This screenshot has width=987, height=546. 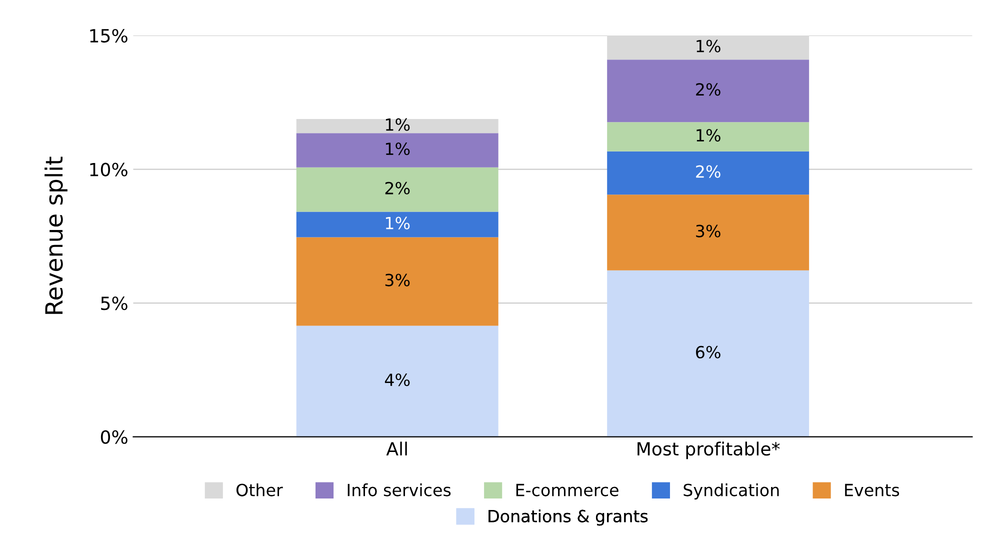 I want to click on legend-label: Donations & grants, so click(x=568, y=518).